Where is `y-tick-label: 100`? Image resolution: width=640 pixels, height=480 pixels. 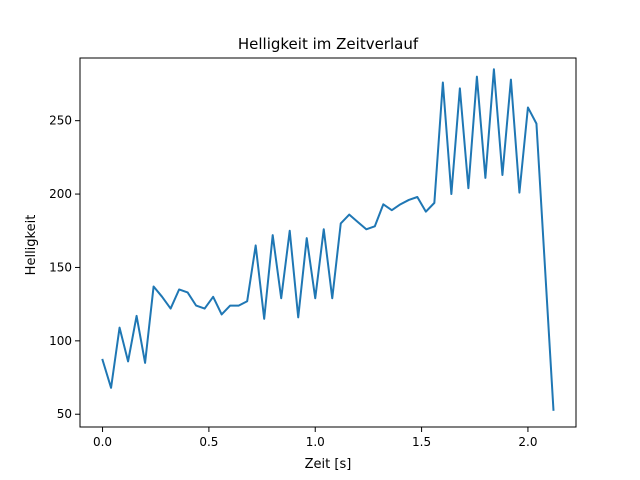 y-tick-label: 100 is located at coordinates (60, 341).